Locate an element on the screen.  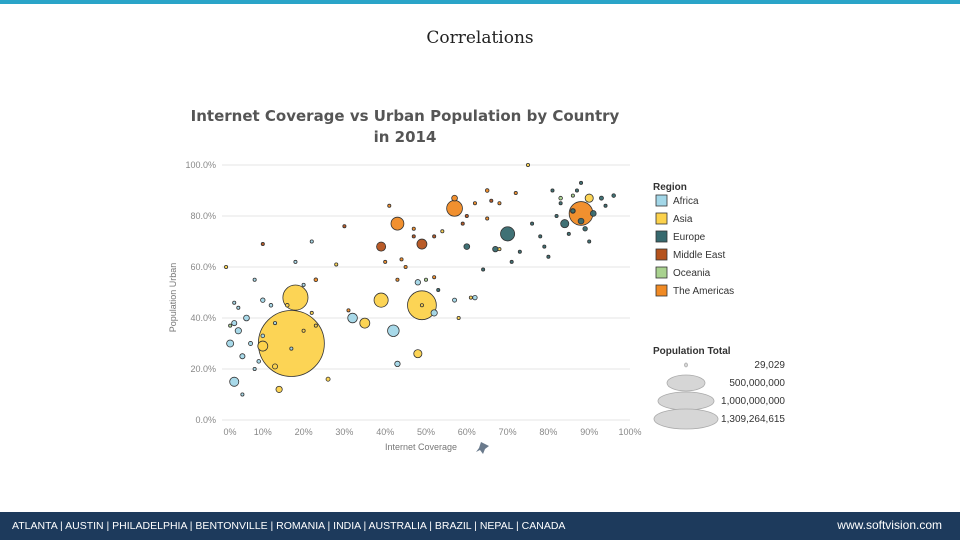
legend-label: Europe is located at coordinates (689, 237).